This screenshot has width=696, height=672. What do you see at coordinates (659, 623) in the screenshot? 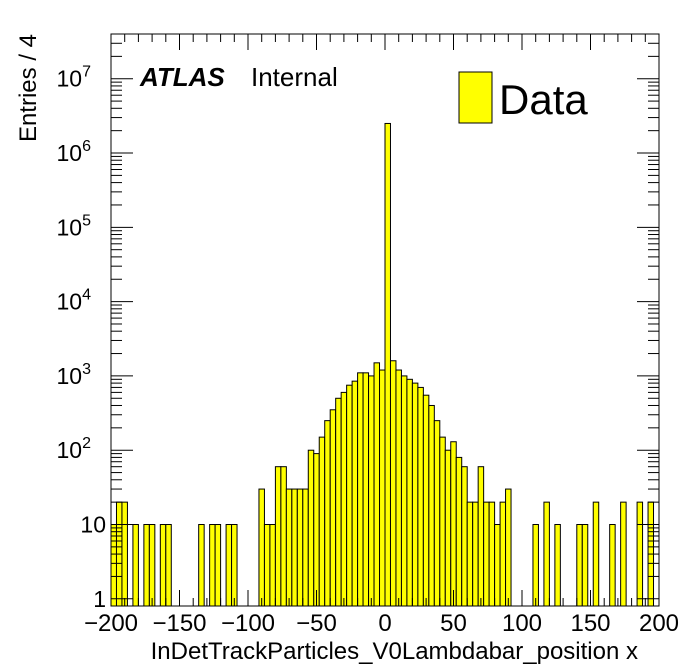
I see `x-tick-label: 200` at bounding box center [659, 623].